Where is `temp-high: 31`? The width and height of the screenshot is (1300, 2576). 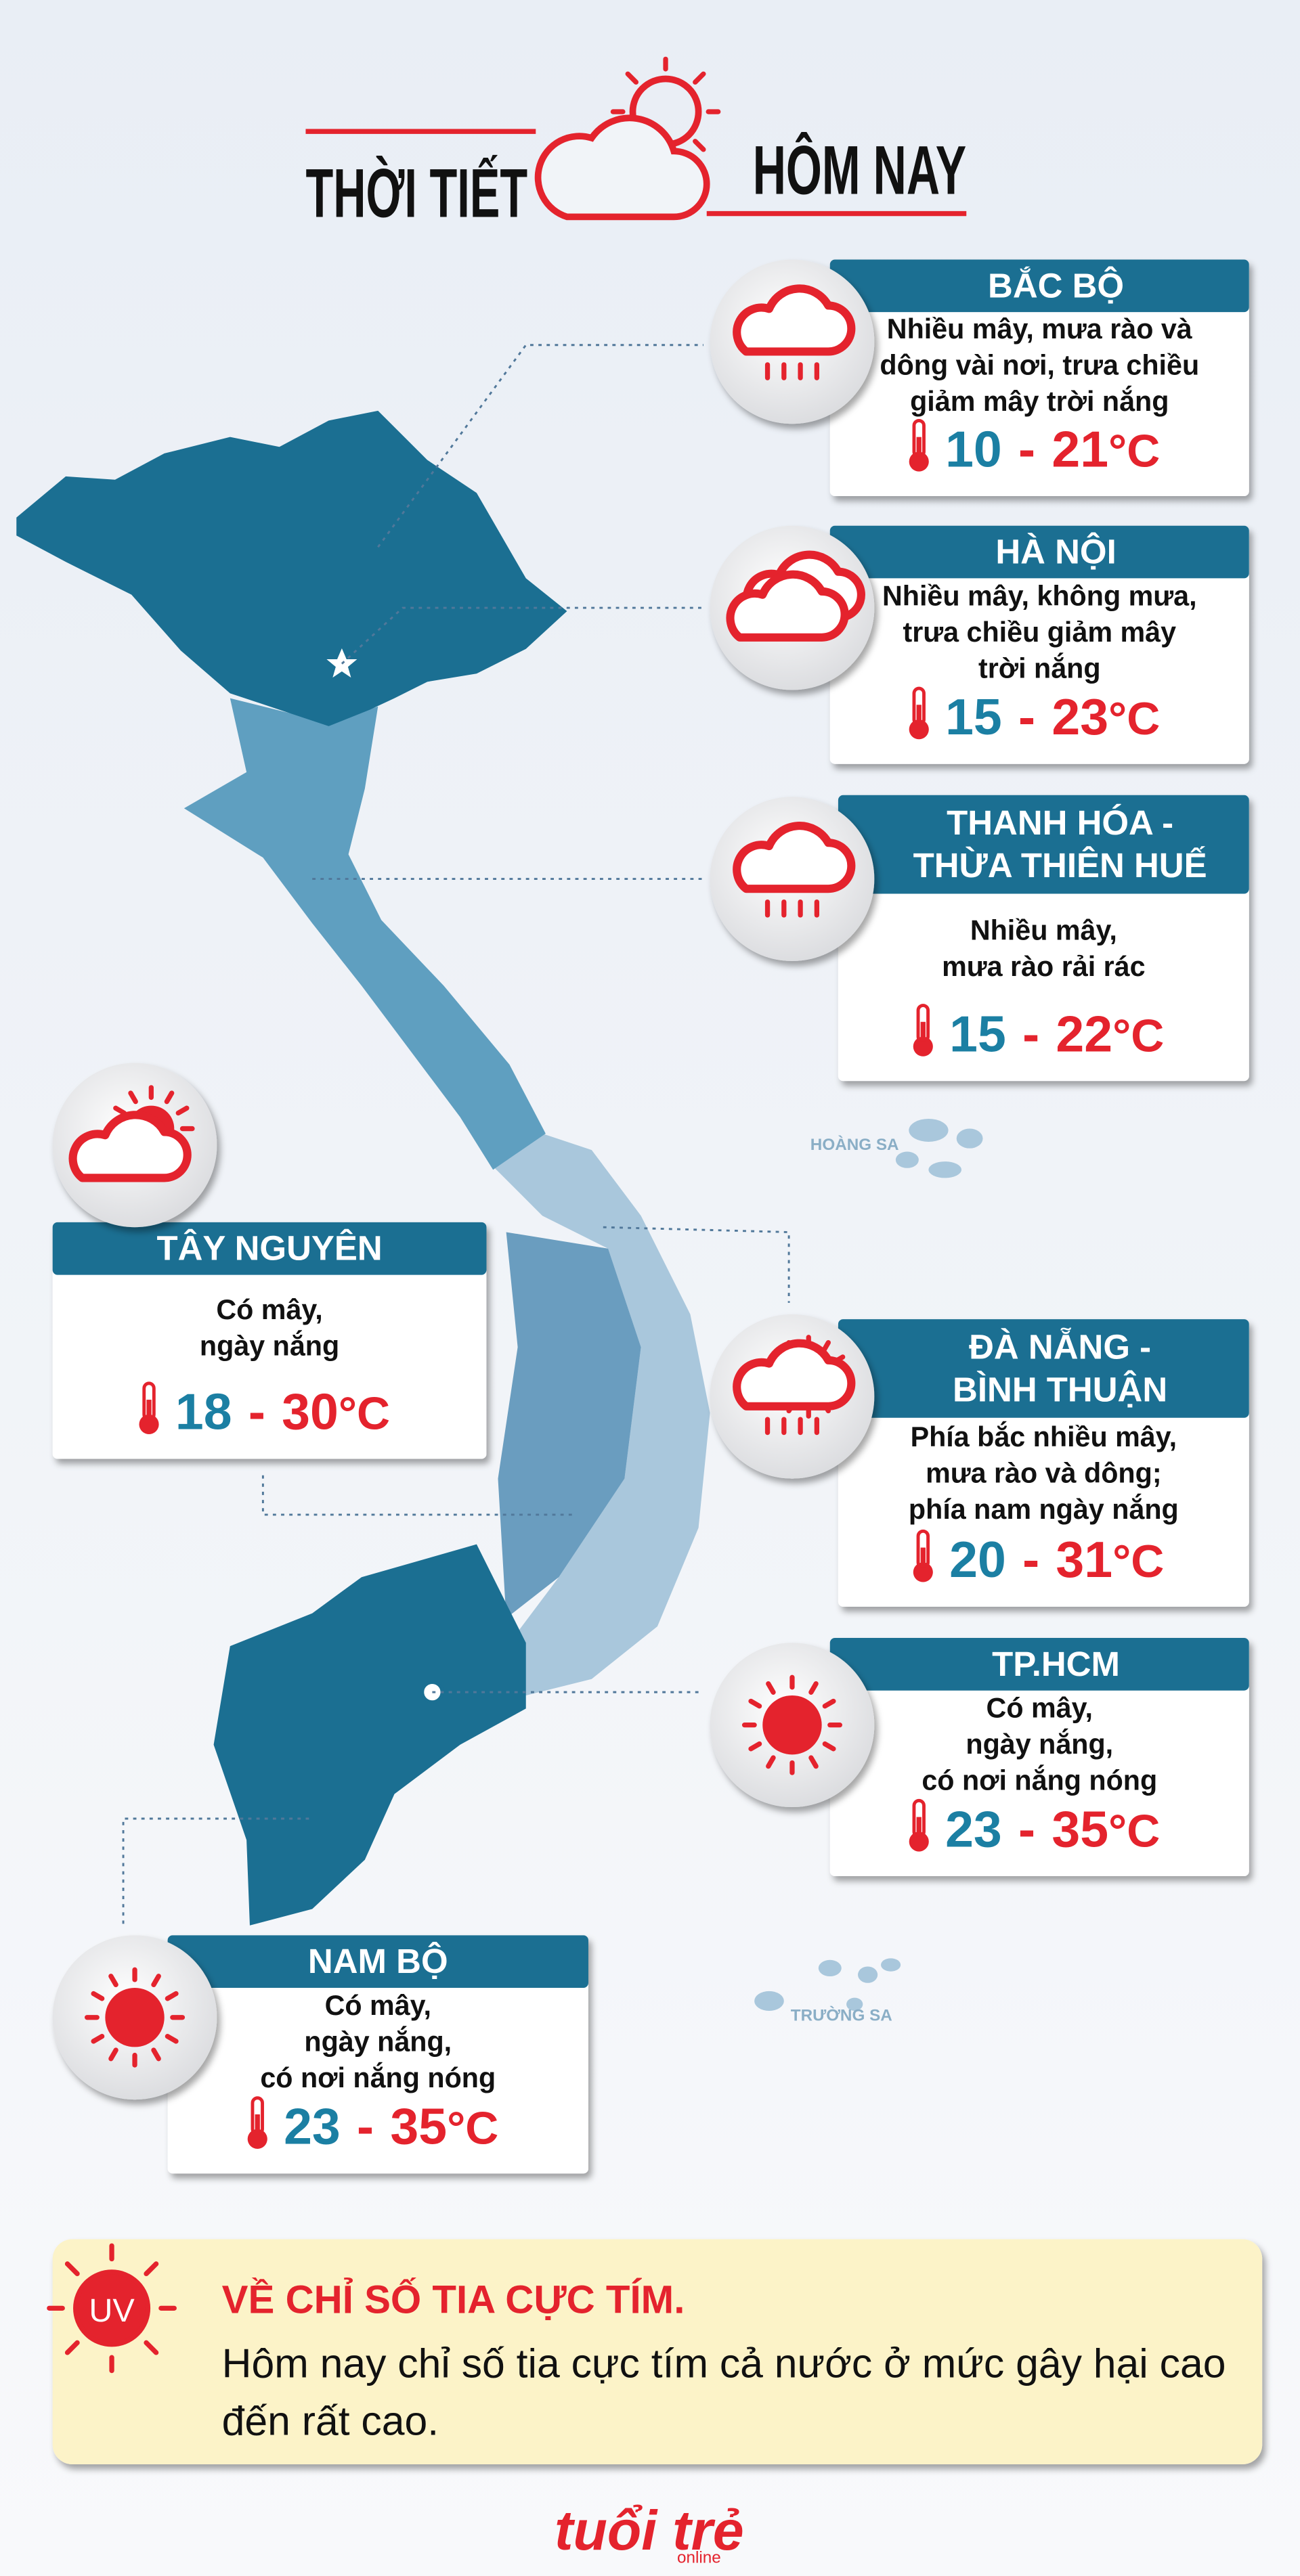 temp-high: 31 is located at coordinates (1084, 1559).